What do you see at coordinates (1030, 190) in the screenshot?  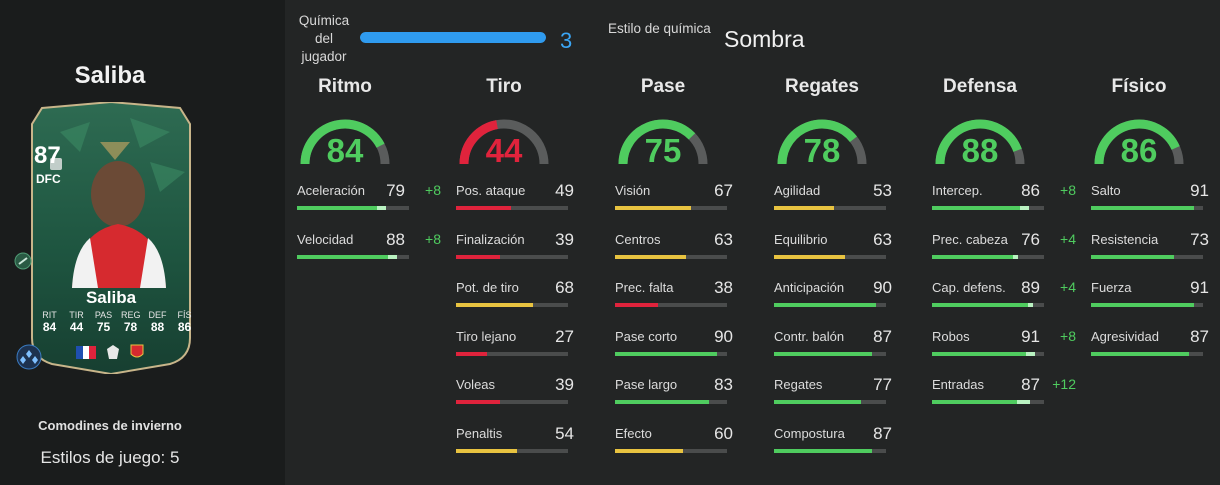 I see `stat-value: 86` at bounding box center [1030, 190].